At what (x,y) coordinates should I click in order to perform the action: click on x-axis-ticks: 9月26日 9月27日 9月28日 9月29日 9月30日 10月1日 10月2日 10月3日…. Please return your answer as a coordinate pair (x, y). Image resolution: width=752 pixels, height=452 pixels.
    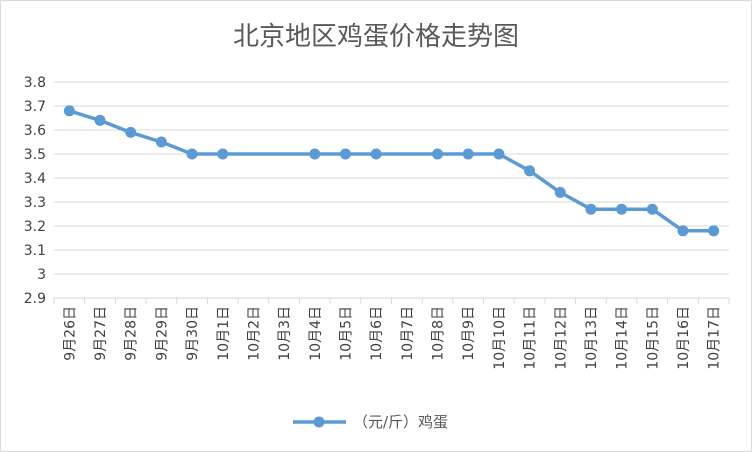
    Looking at the image, I should click on (392, 338).